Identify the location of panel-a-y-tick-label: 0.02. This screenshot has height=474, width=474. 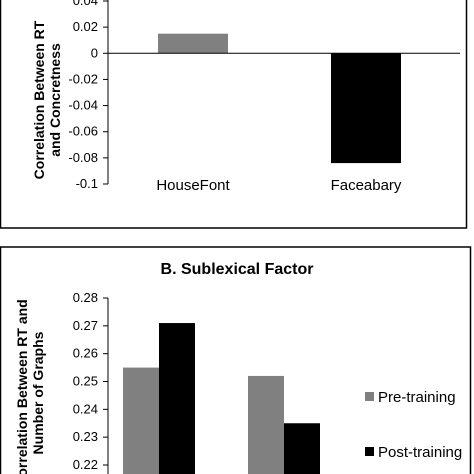
(85, 26).